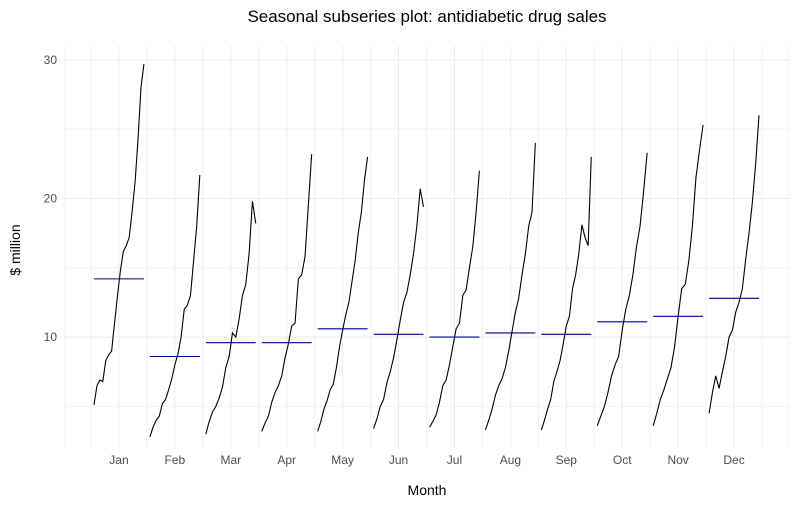 Image resolution: width=800 pixels, height=505 pixels. Describe the element at coordinates (510, 287) in the screenshot. I see `subseries-line-aug` at that location.